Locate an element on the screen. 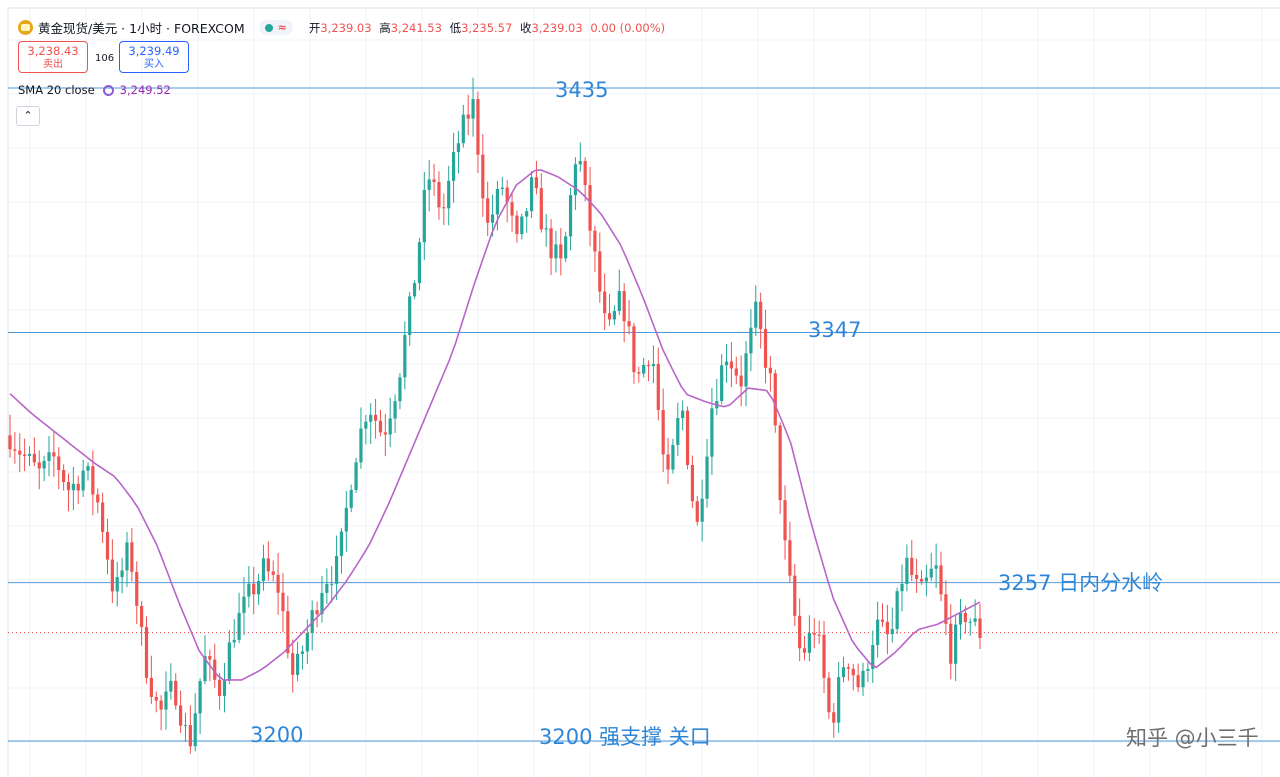 The height and width of the screenshot is (777, 1280). symbol-title: 黄金现货/美元 · 1小时 · FOREXCOM is located at coordinates (141, 28).